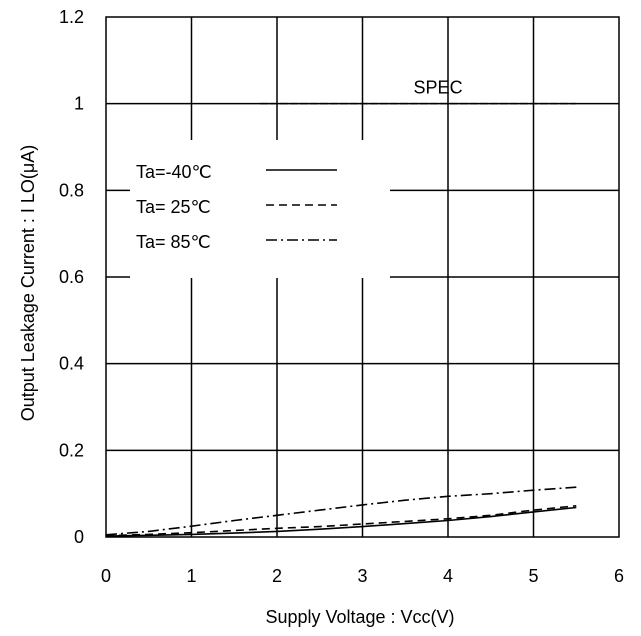 The height and width of the screenshot is (636, 641). Describe the element at coordinates (533, 576) in the screenshot. I see `x-tick-label: 5` at that location.